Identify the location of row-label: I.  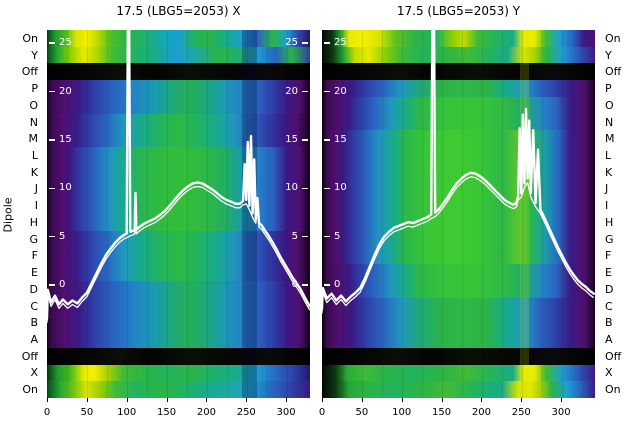
(607, 206).